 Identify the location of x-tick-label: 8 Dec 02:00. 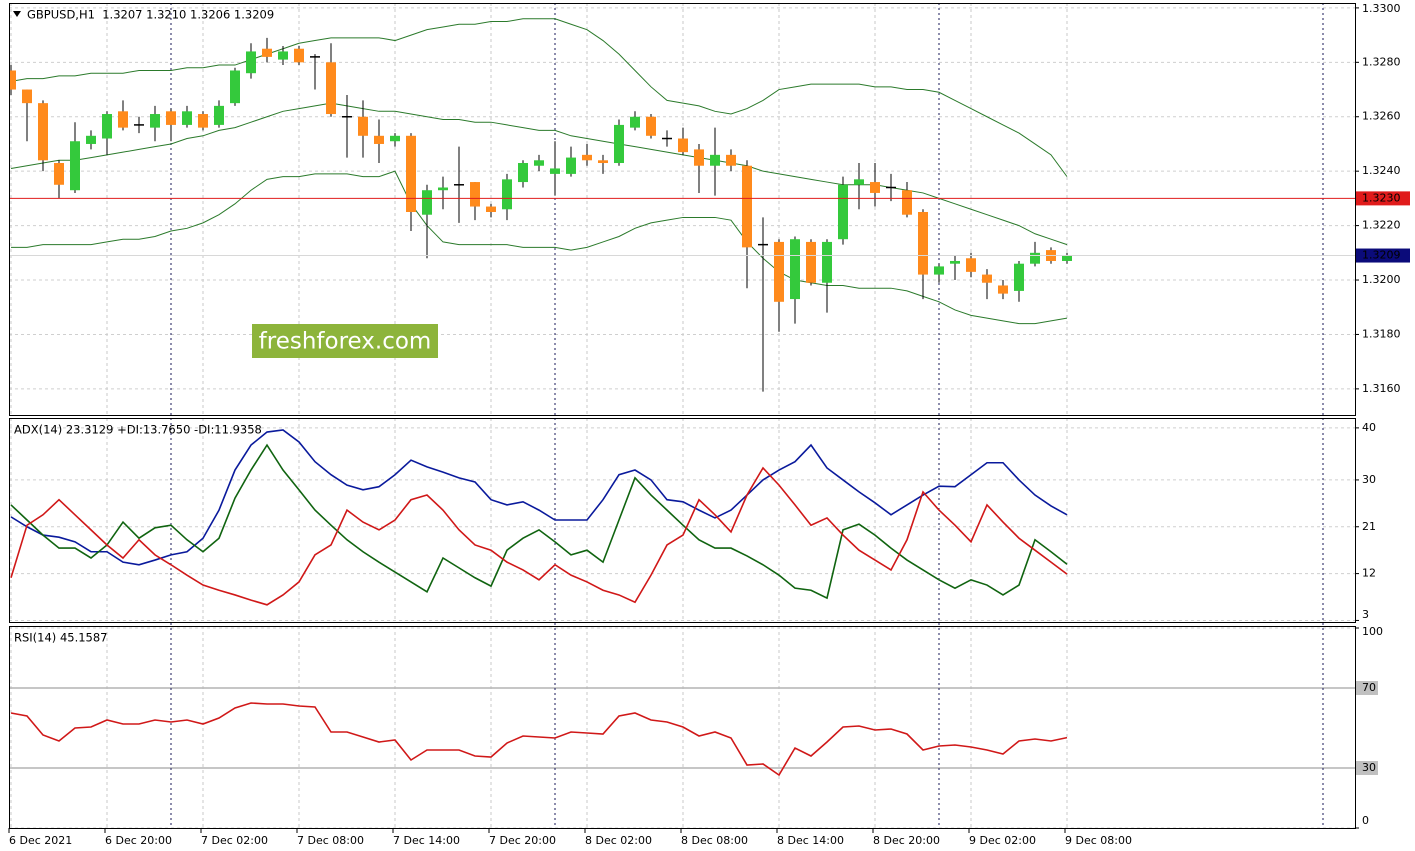
(618, 840).